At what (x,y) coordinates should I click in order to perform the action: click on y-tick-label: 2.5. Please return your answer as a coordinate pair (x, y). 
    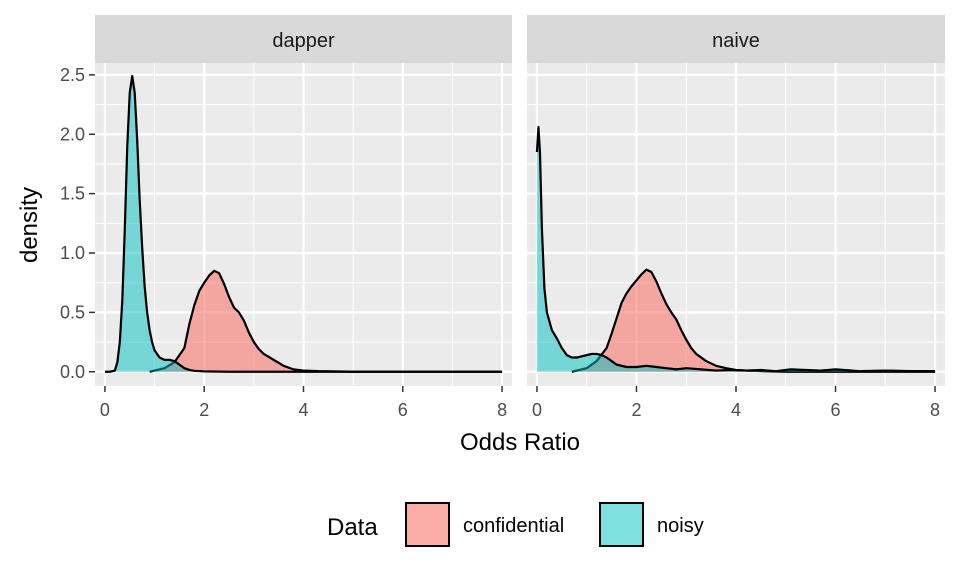
    Looking at the image, I should click on (72, 75).